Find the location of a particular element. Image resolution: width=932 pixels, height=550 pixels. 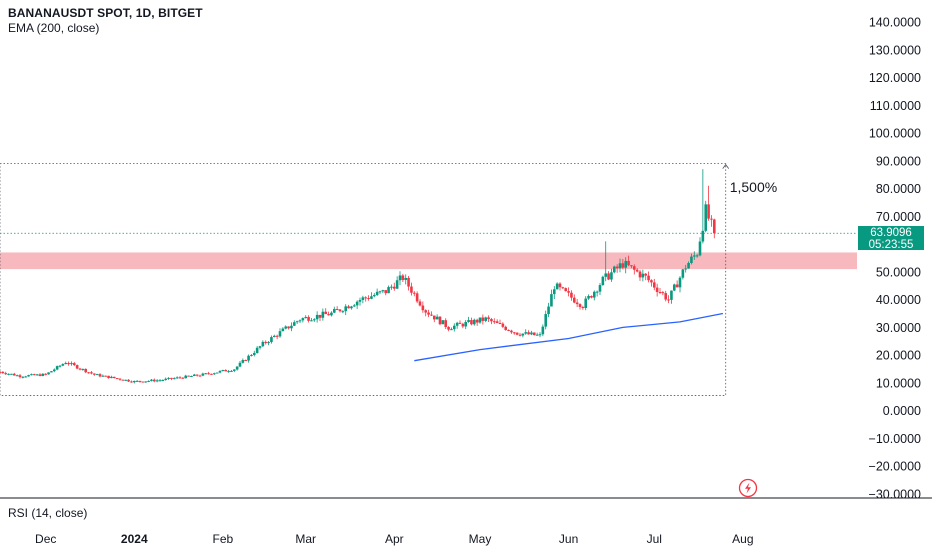

flash-icon is located at coordinates (748, 488).